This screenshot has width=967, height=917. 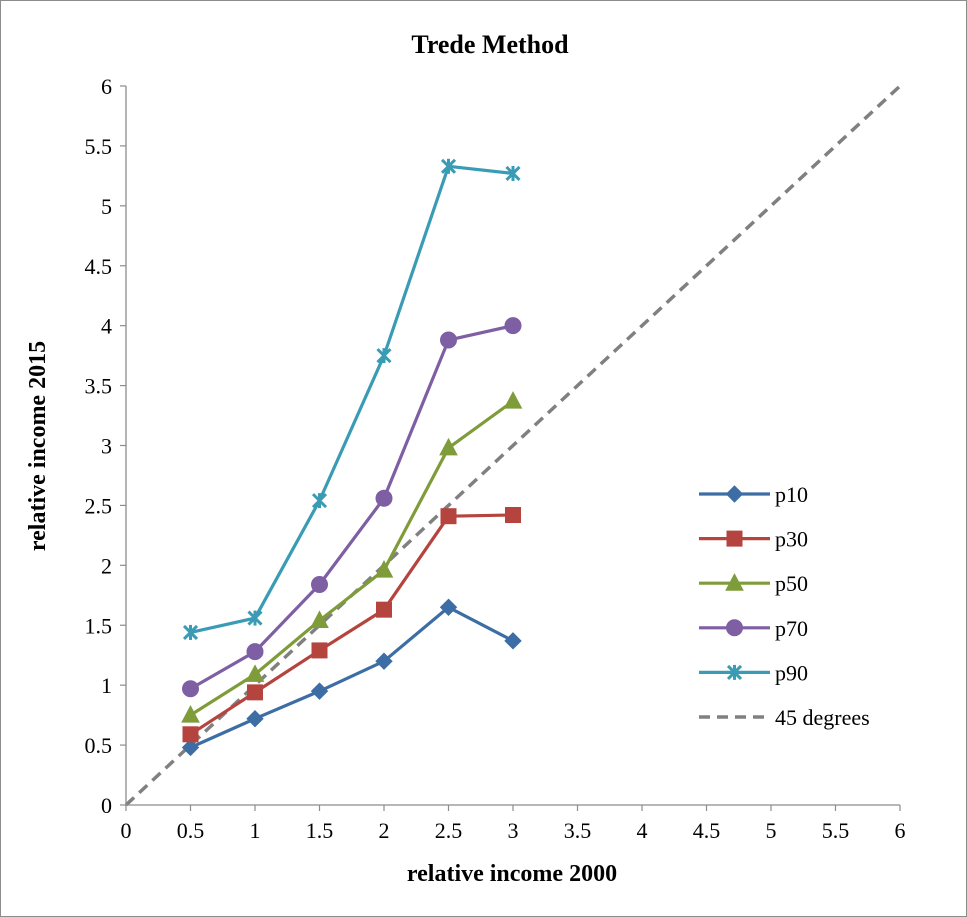 What do you see at coordinates (784, 606) in the screenshot?
I see `legend: p10 p30 p50 p70 p90 45 degrees` at bounding box center [784, 606].